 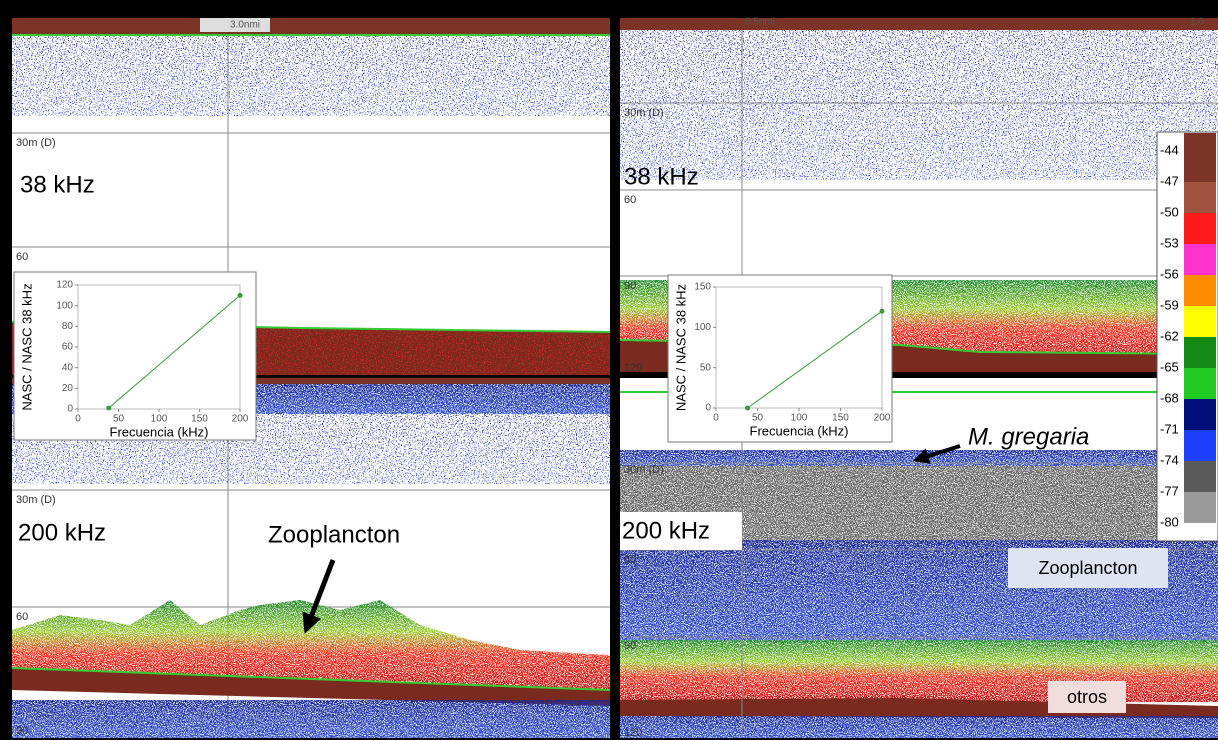 I want to click on color-scale-label: -59, so click(x=1169, y=304).